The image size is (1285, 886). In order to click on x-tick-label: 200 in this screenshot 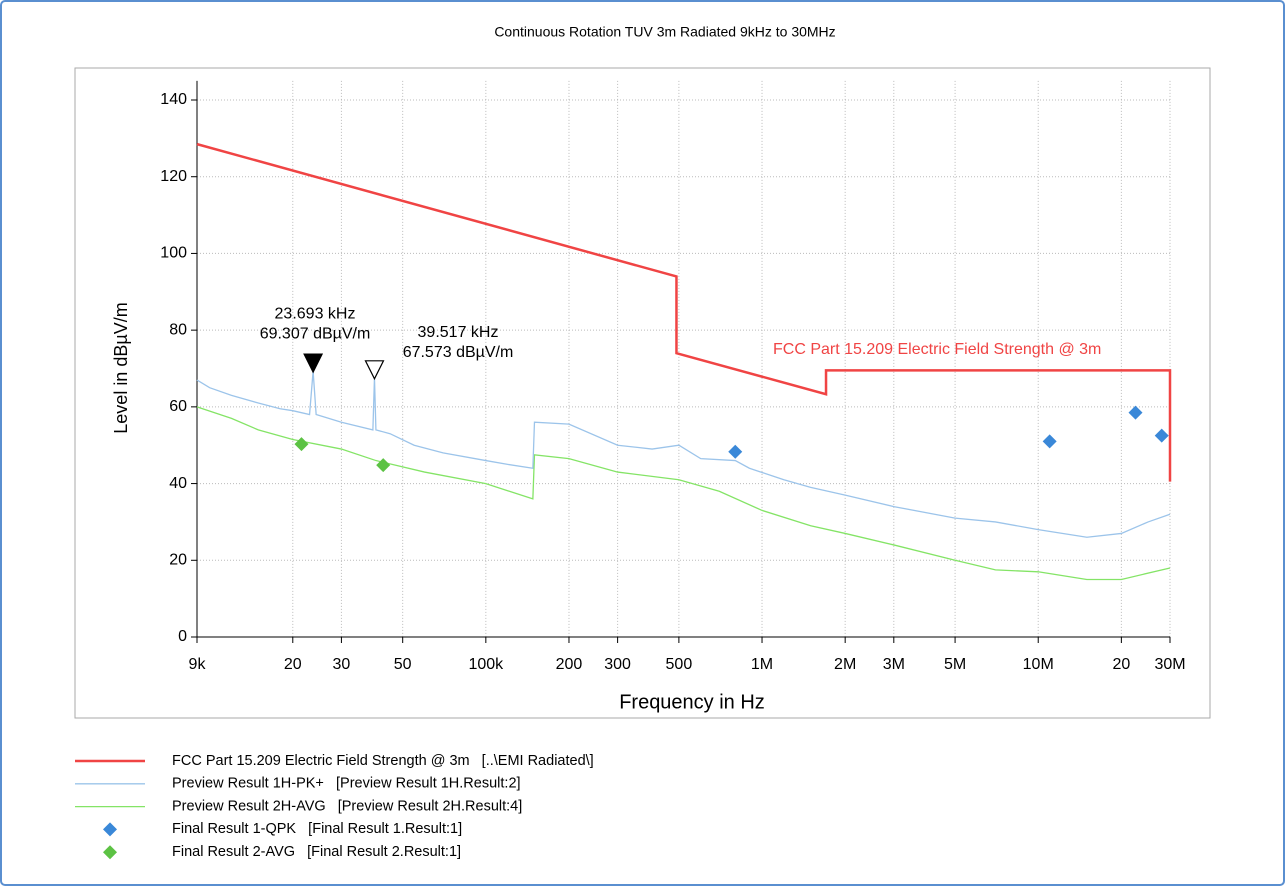, I will do `click(569, 664)`.